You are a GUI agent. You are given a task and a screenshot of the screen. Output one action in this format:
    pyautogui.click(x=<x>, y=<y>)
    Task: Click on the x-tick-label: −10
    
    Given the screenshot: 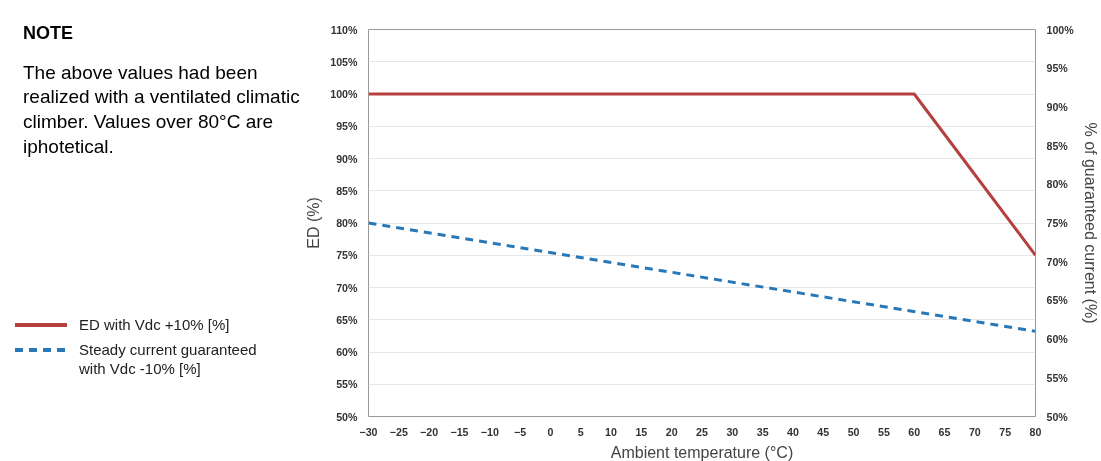 What is the action you would take?
    pyautogui.click(x=489, y=431)
    